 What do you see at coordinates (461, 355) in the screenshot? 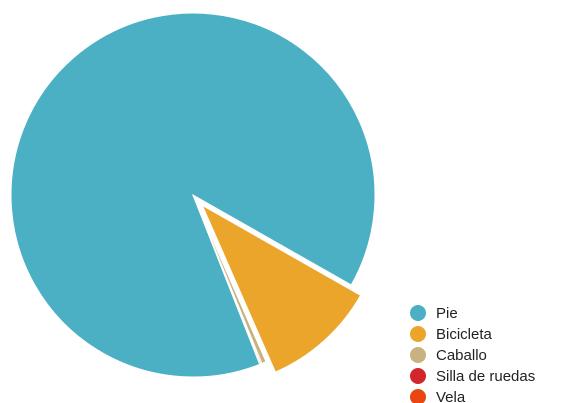
I see `legend-label: Caballo` at bounding box center [461, 355].